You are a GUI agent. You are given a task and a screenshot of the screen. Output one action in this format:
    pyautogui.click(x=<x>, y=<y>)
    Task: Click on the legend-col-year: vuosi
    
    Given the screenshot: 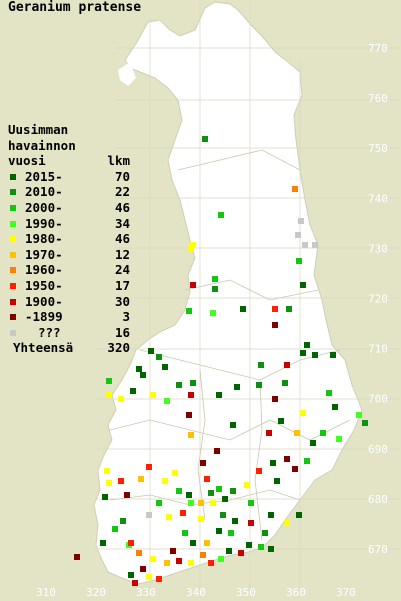 What is the action you would take?
    pyautogui.click(x=27, y=161)
    